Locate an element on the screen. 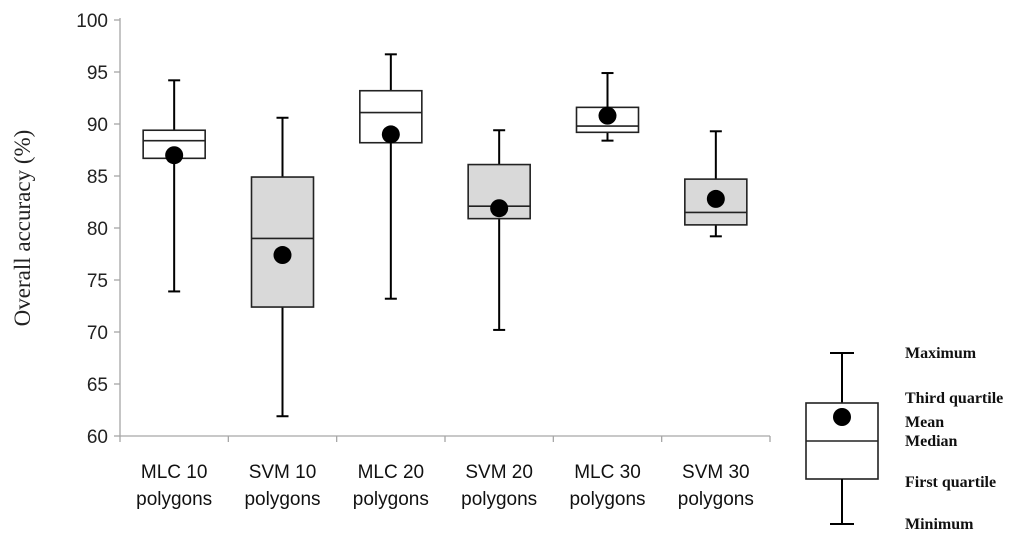 The height and width of the screenshot is (545, 1024). legend-mean-marker is located at coordinates (842, 417).